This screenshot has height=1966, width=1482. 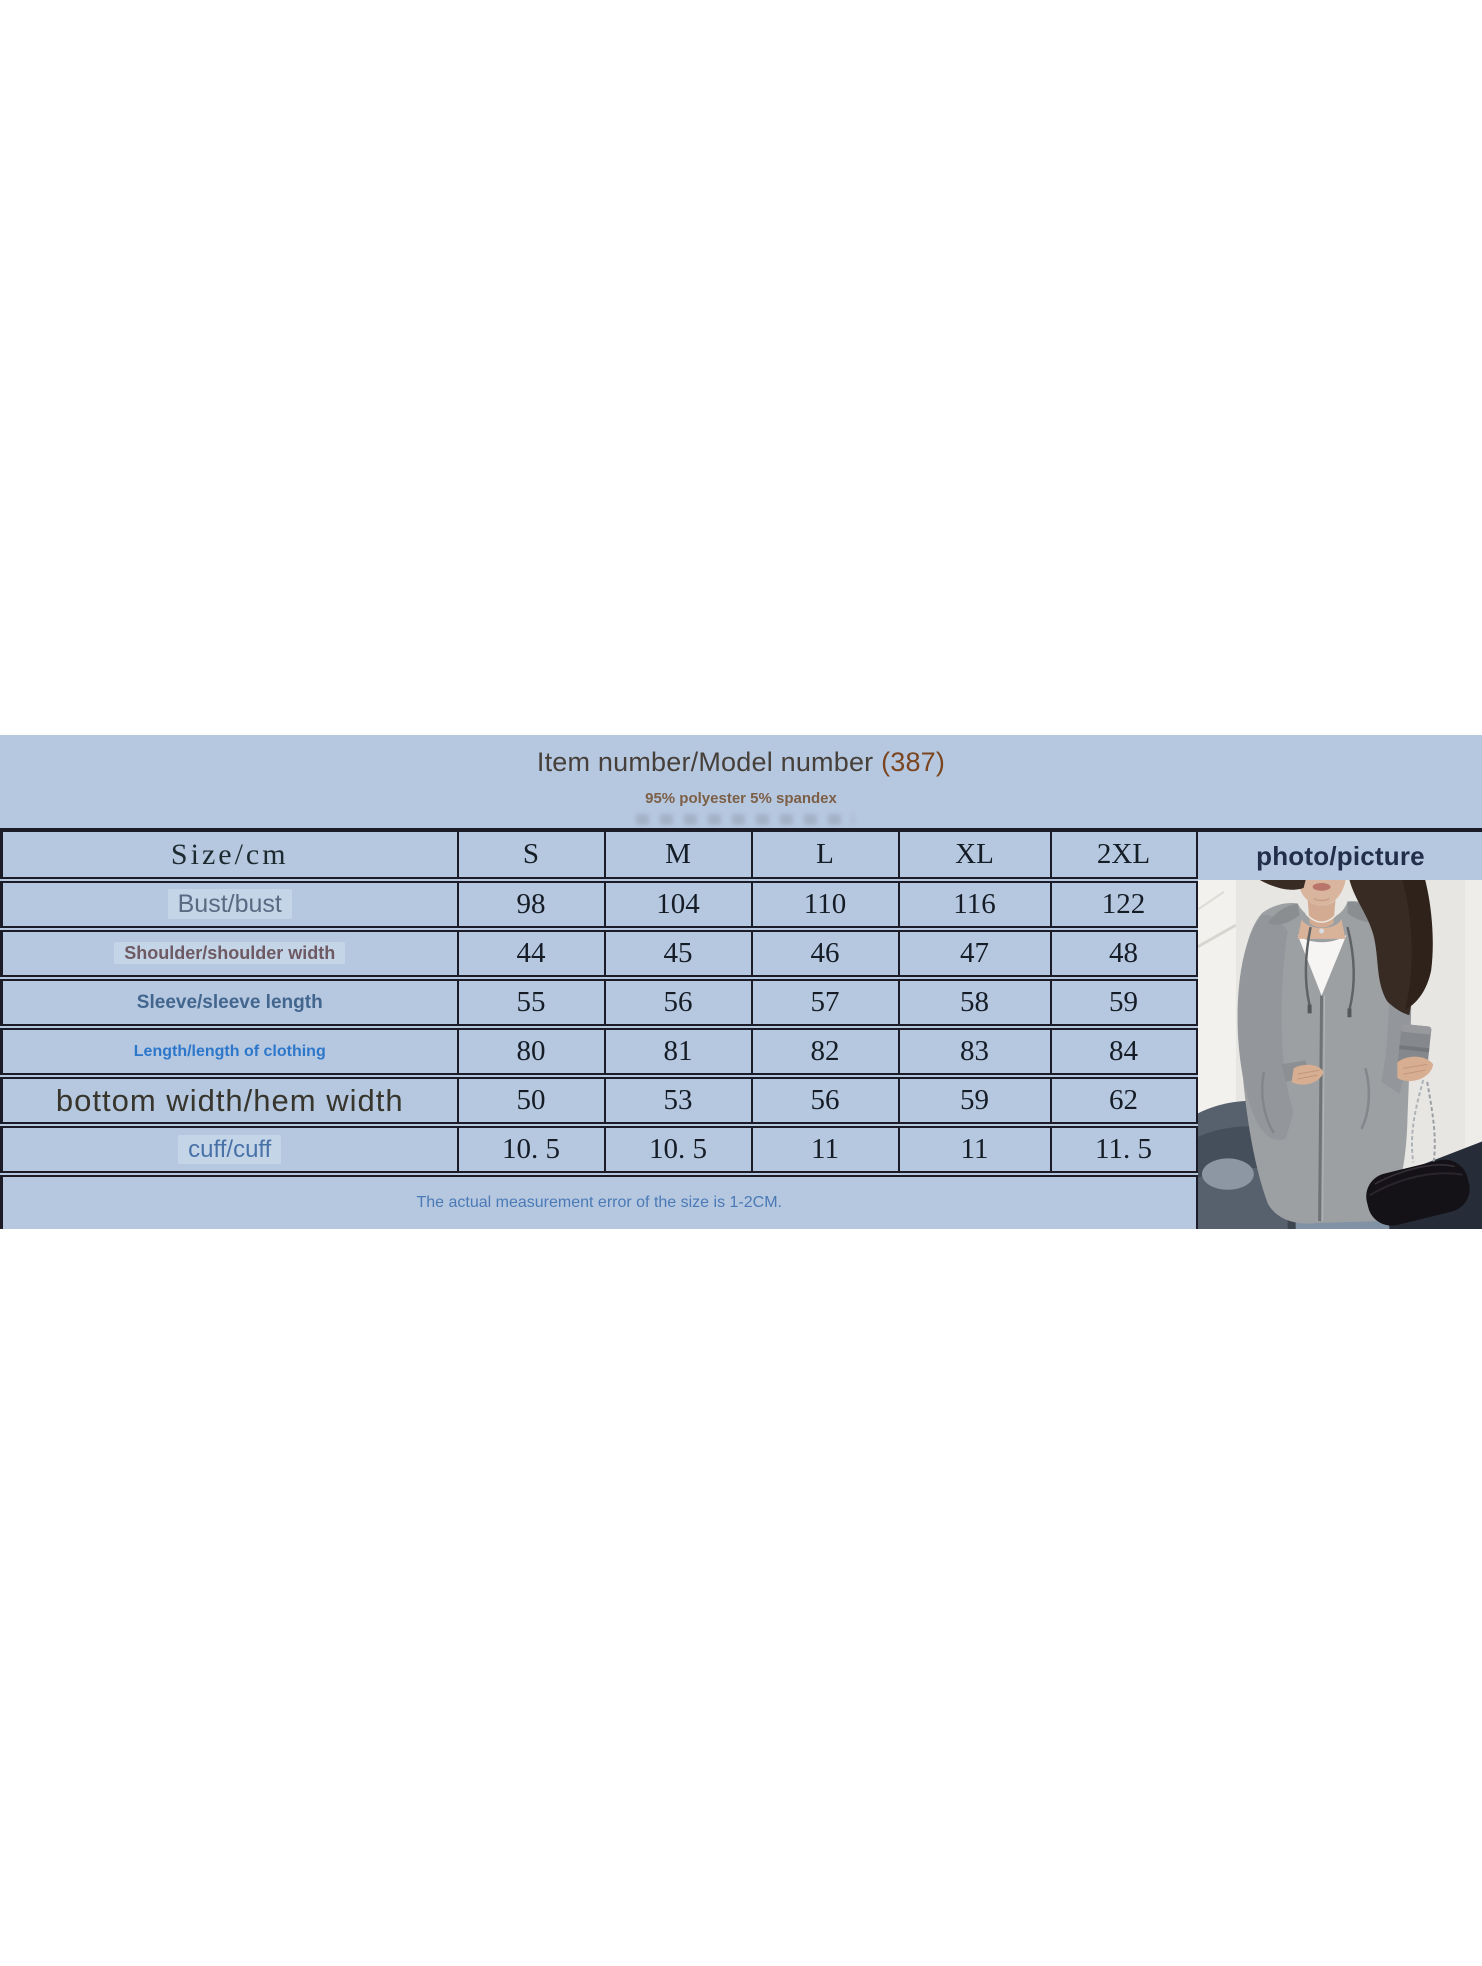 What do you see at coordinates (745, 819) in the screenshot?
I see `erased-text-smudge` at bounding box center [745, 819].